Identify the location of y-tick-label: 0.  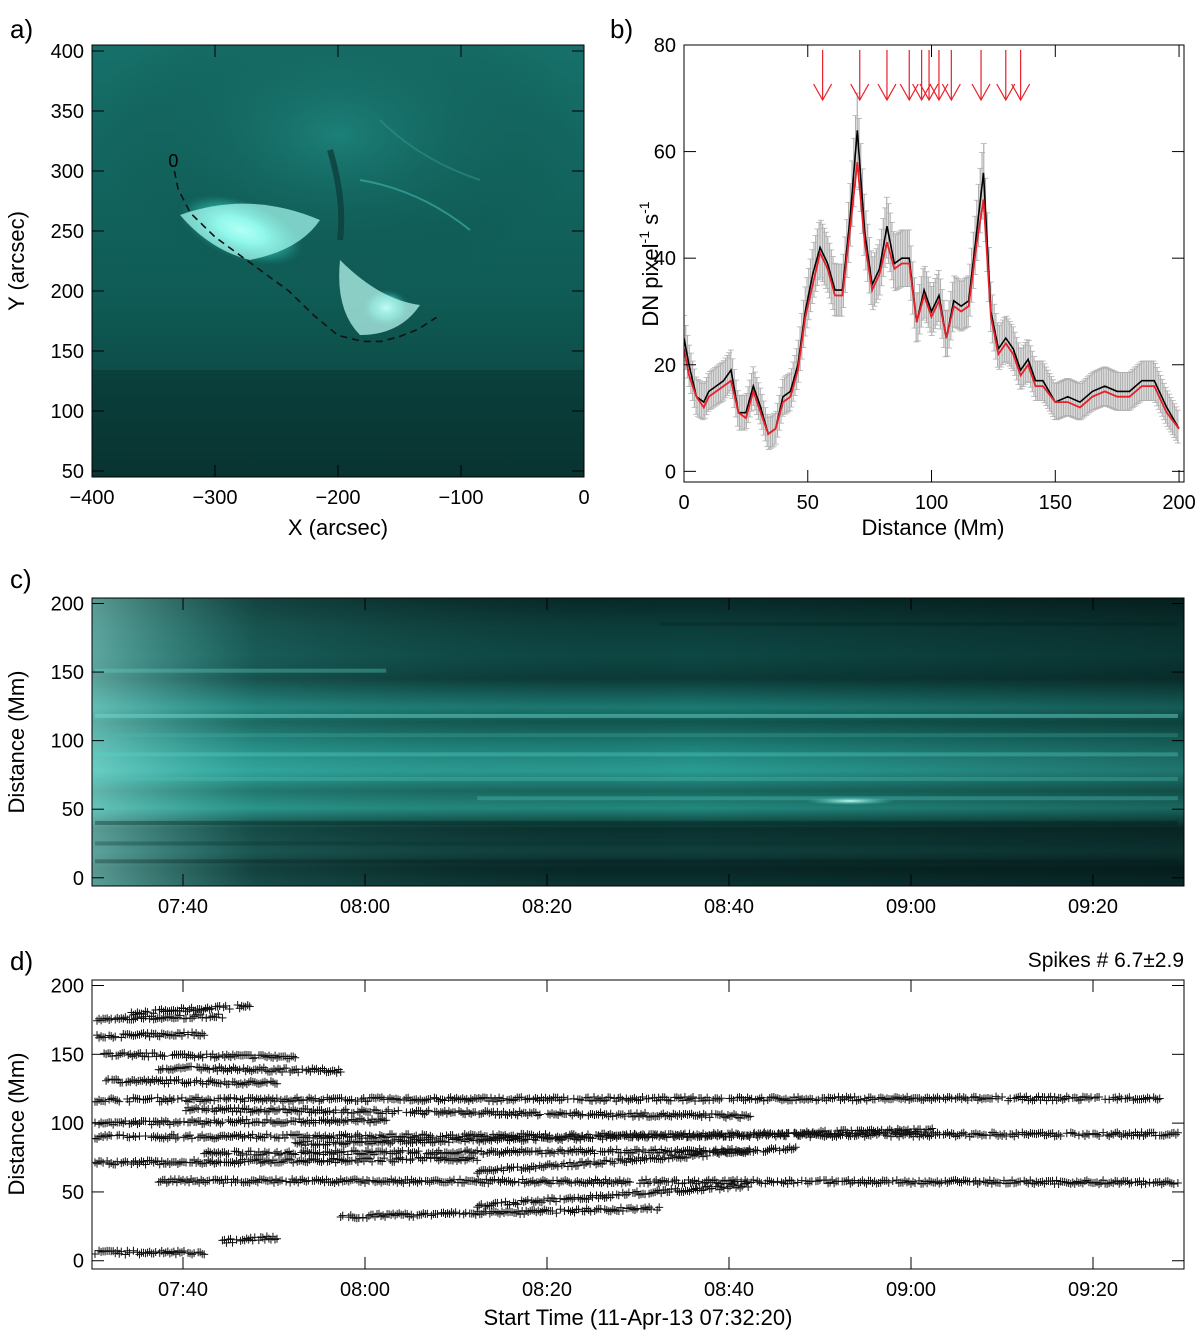
(78, 1262).